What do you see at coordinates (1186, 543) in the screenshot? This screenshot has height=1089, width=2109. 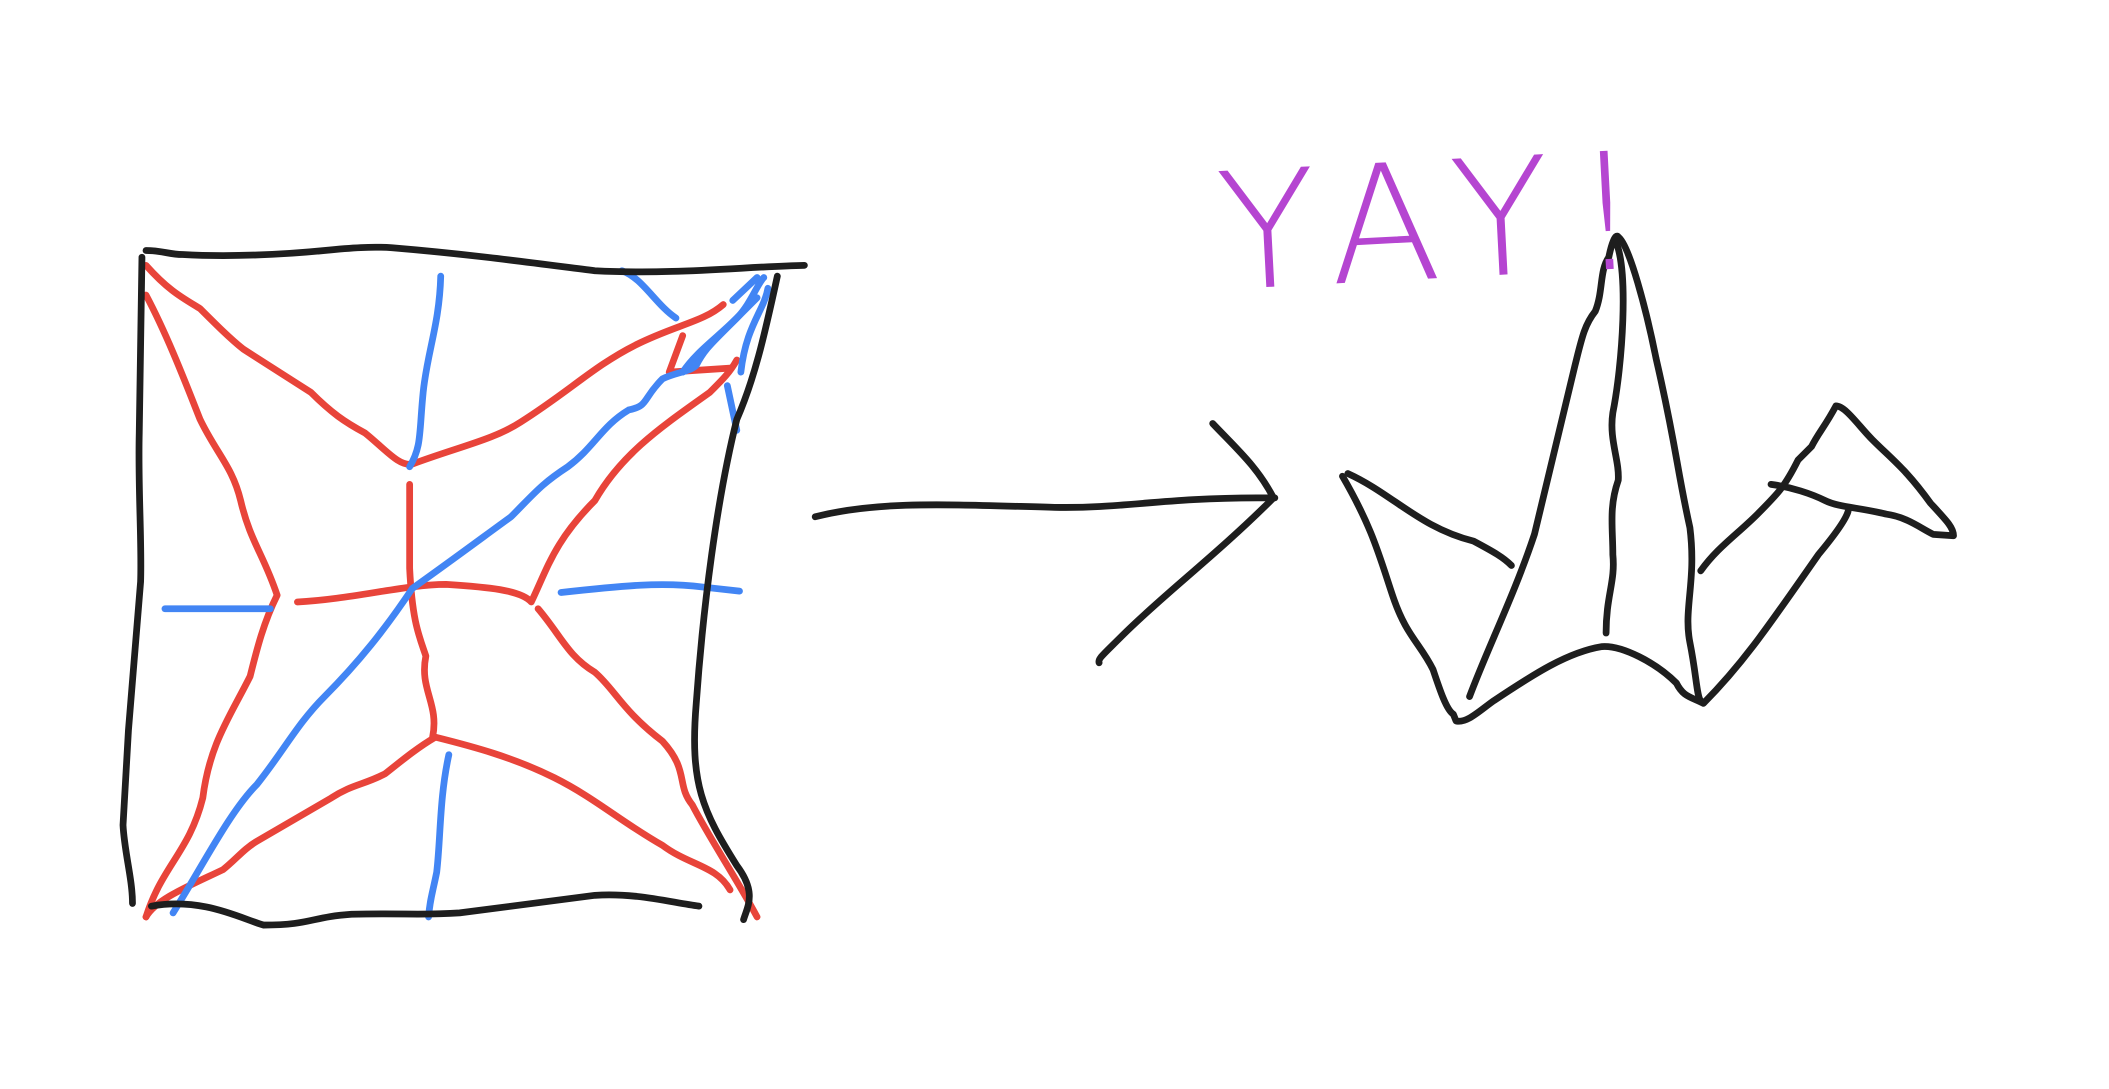 I see `arrow-head` at bounding box center [1186, 543].